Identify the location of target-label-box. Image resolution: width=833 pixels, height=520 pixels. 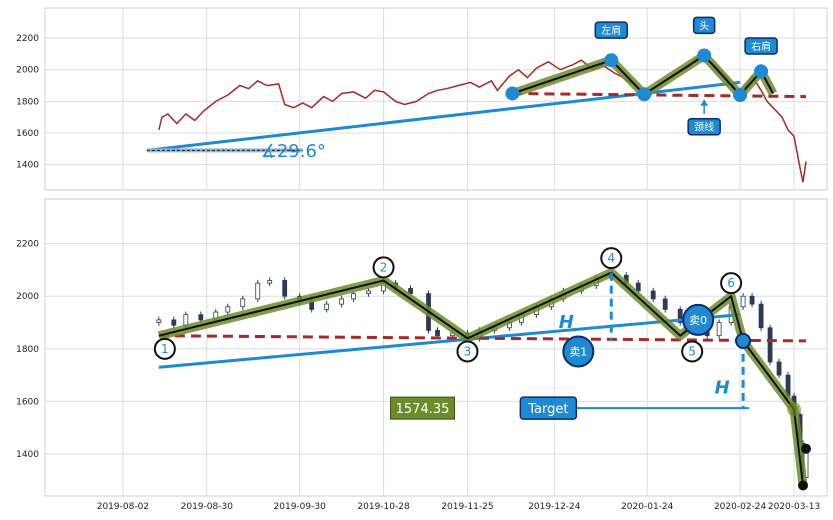
(548, 408).